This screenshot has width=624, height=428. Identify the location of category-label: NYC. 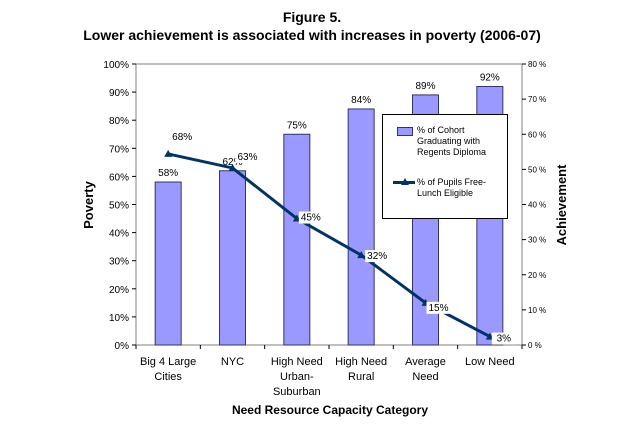
(232, 362).